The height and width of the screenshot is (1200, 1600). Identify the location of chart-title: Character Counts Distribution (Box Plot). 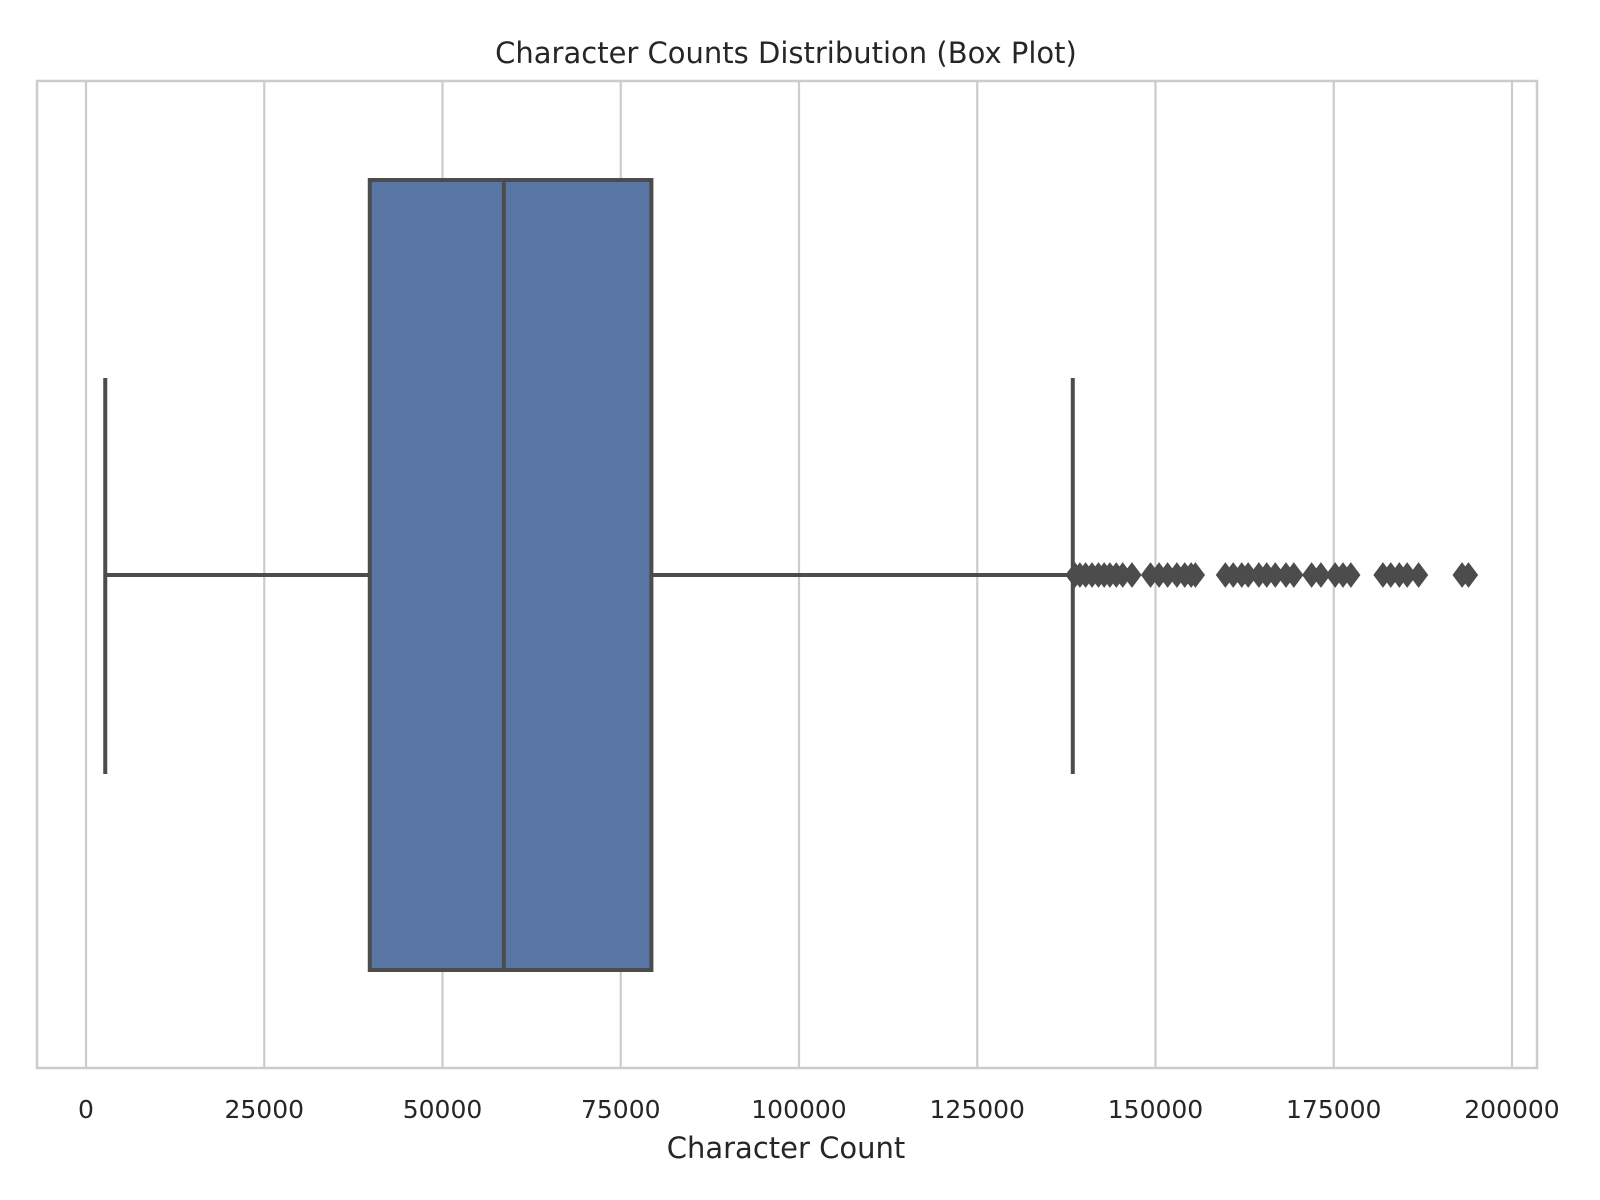
(786, 53).